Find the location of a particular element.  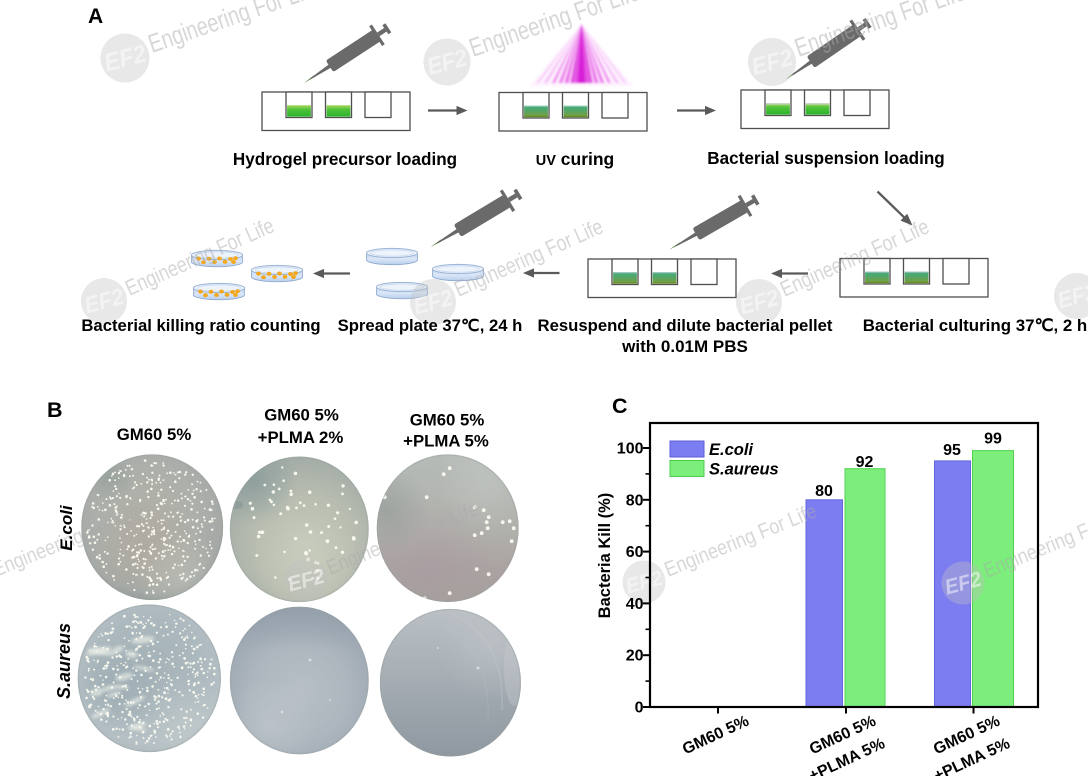

svg-text: UV curing is located at coordinates (575, 159).